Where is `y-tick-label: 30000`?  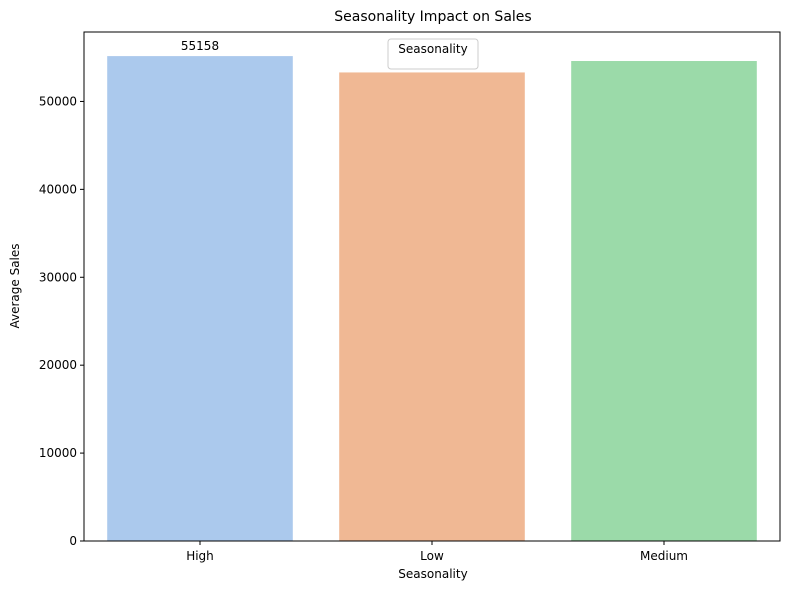
y-tick-label: 30000 is located at coordinates (58, 277).